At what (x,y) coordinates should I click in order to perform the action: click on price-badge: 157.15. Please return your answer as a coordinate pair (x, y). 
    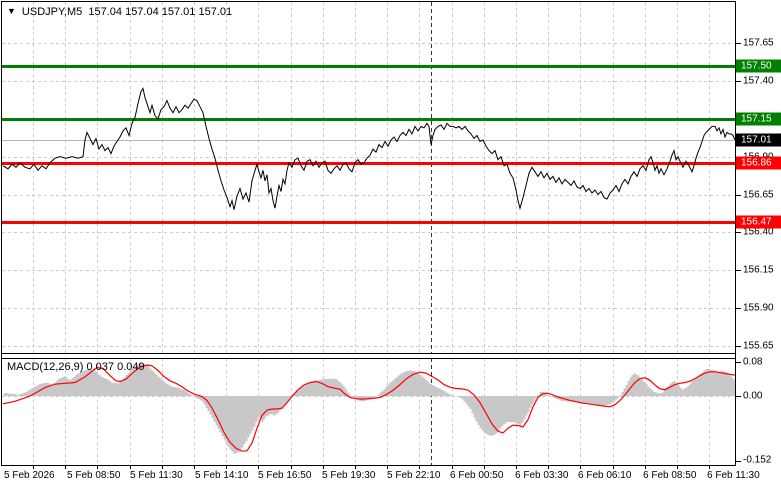
    Looking at the image, I should click on (758, 119).